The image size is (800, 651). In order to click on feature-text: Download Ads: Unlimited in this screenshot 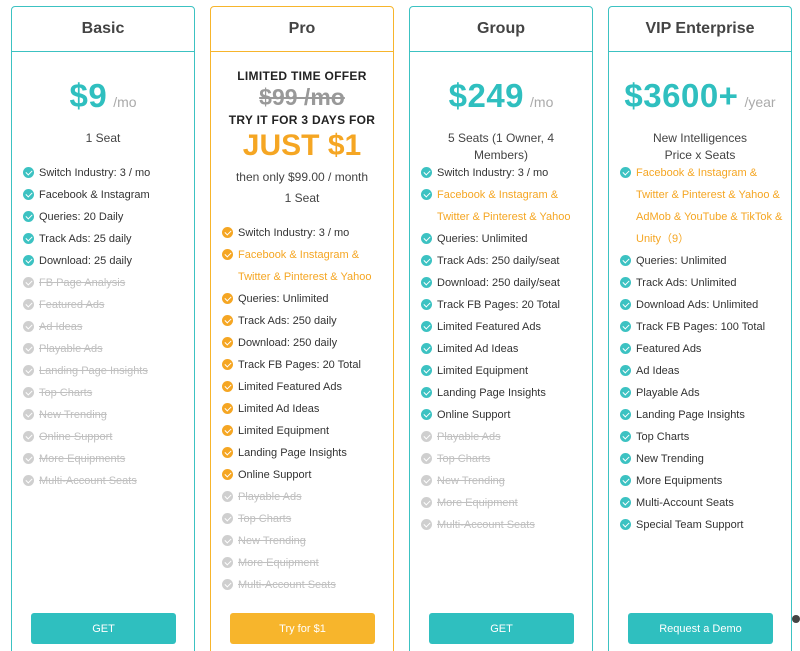, I will do `click(697, 305)`.